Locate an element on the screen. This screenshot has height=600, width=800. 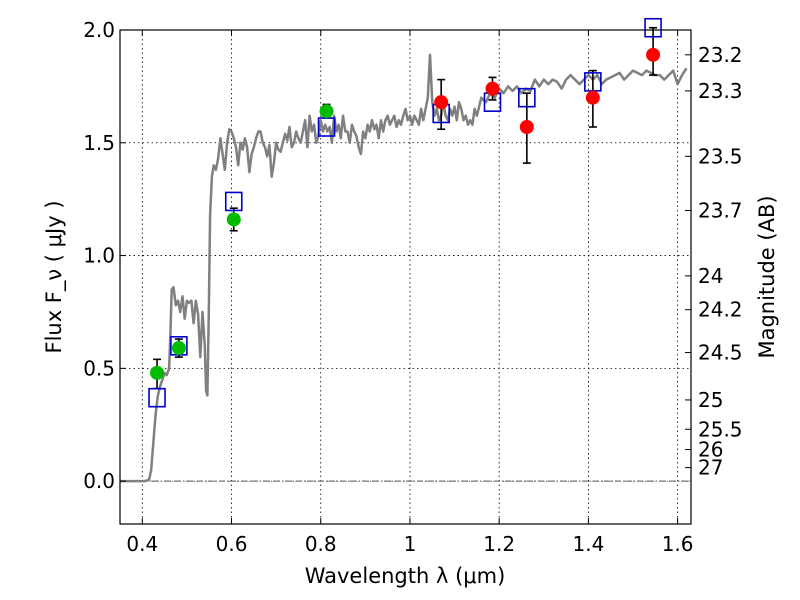
mag-tick-label-9: 26 is located at coordinates (710, 450).